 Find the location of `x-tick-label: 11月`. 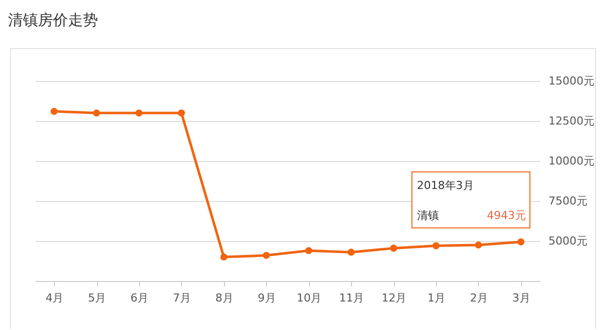

x-tick-label: 11月 is located at coordinates (351, 298).